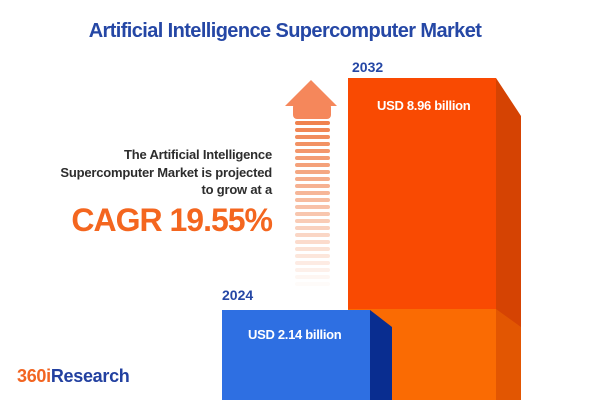 The image size is (600, 400). Describe the element at coordinates (368, 67) in the screenshot. I see `year-label-2032: 2032` at that location.